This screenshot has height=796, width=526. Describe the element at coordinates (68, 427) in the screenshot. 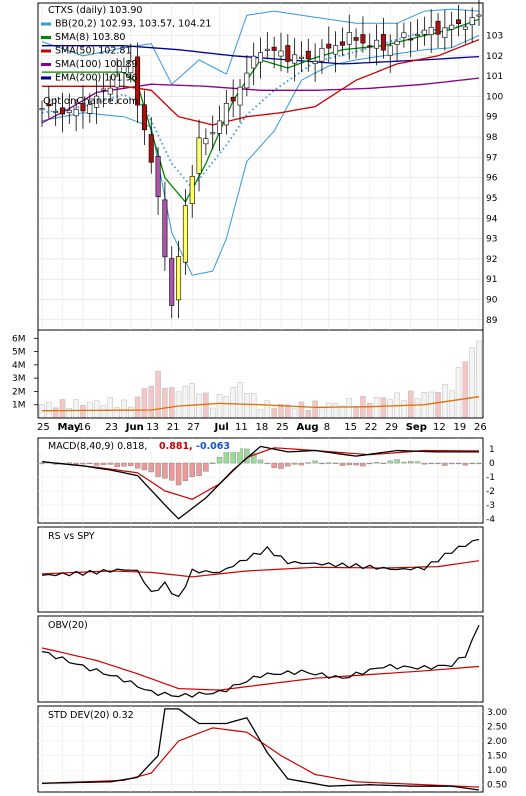

I see `x-tick-label: May` at that location.